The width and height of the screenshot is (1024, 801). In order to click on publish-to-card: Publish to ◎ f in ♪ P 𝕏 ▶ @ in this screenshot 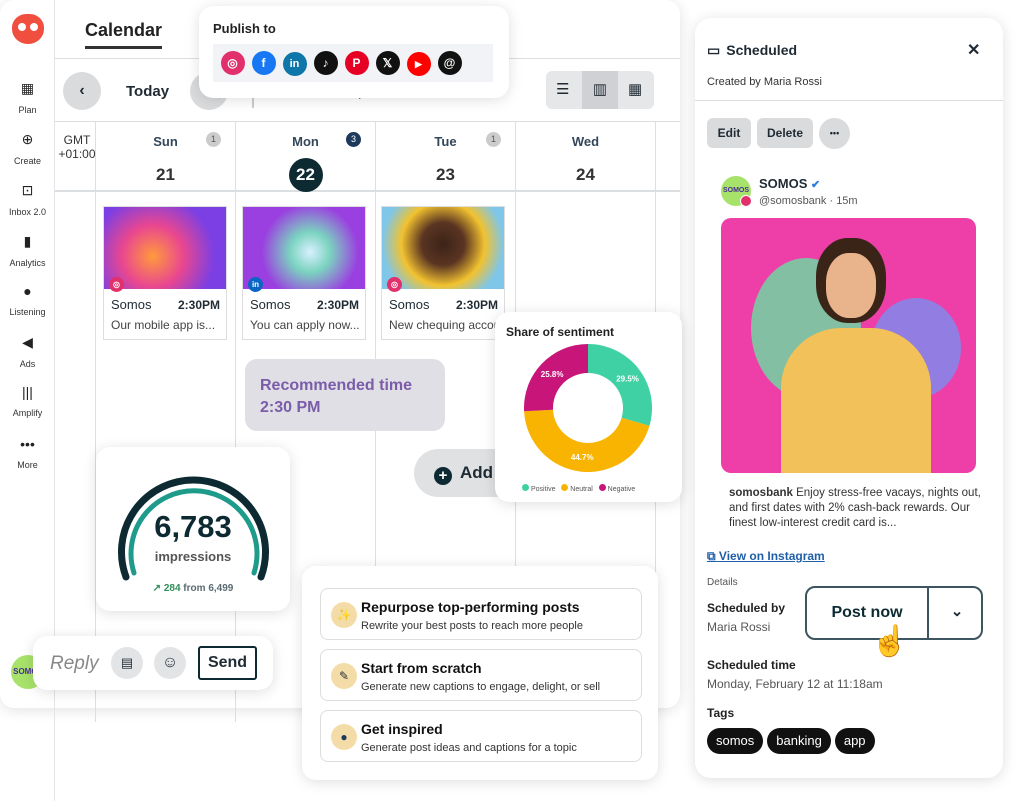, I will do `click(354, 52)`.